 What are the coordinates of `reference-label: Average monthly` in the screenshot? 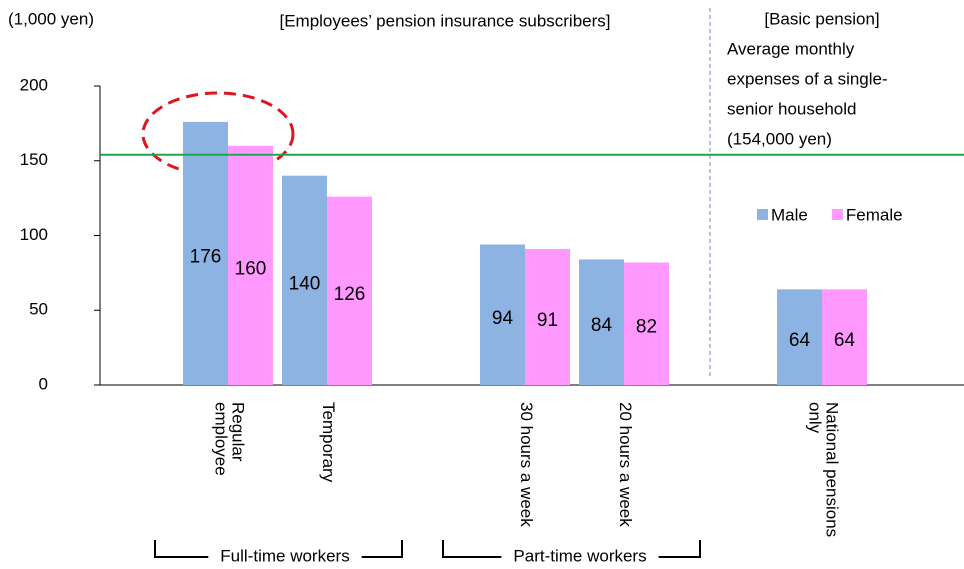 It's located at (791, 48).